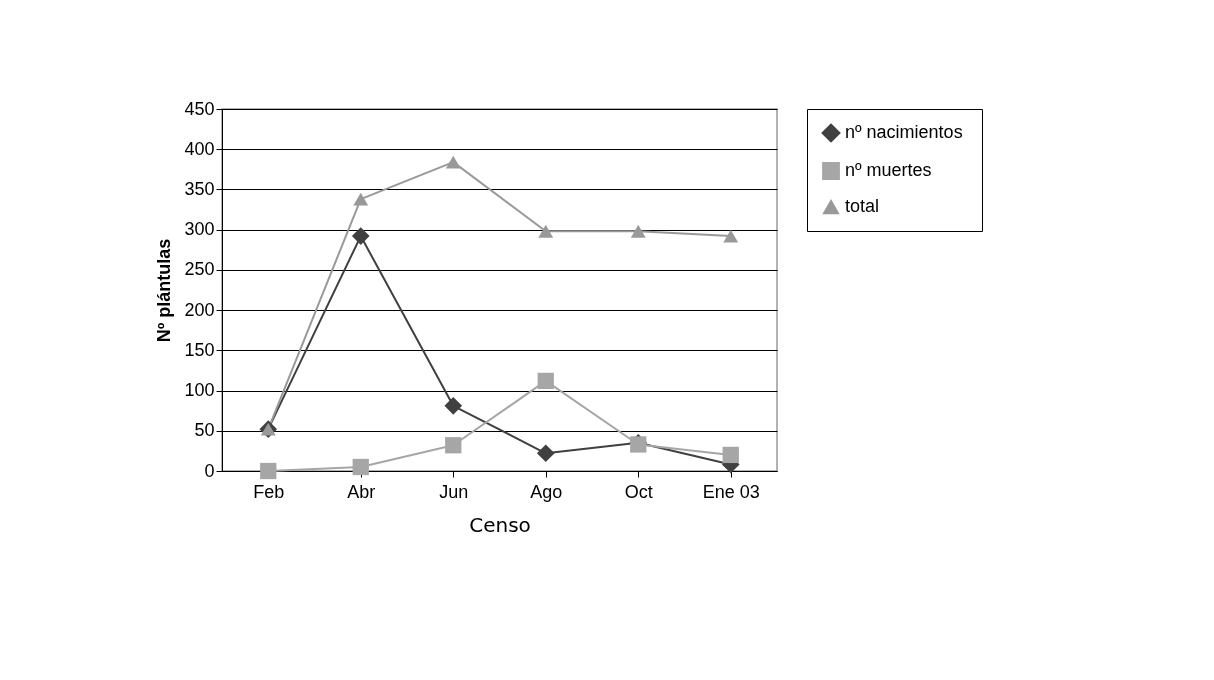 The image size is (1214, 680). What do you see at coordinates (500, 524) in the screenshot?
I see `x-axis-title: Censo` at bounding box center [500, 524].